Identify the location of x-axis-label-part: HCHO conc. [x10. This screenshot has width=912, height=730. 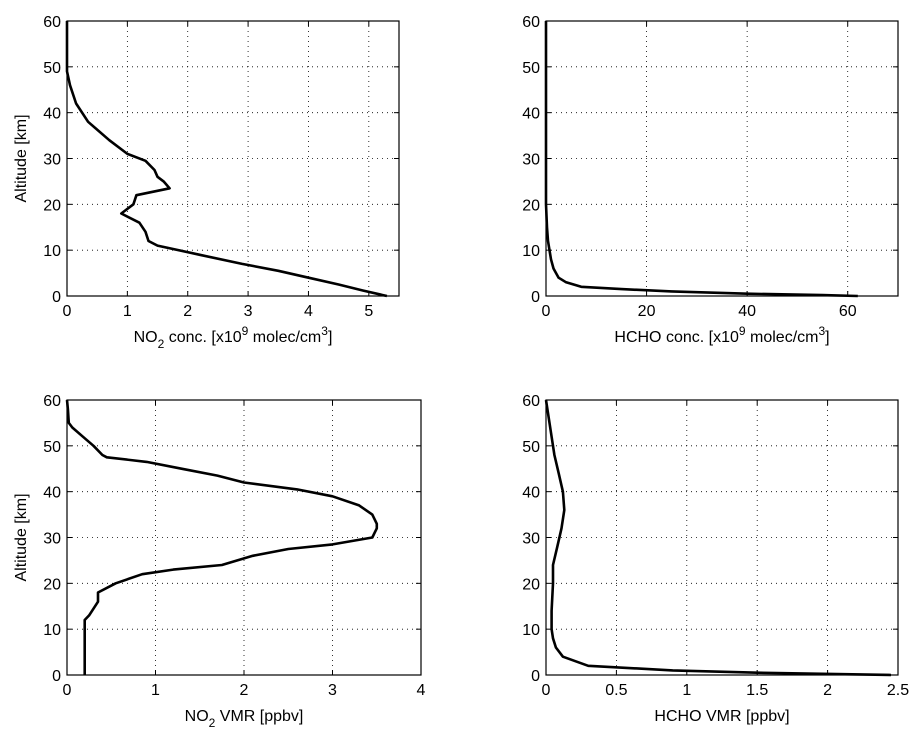
(676, 337).